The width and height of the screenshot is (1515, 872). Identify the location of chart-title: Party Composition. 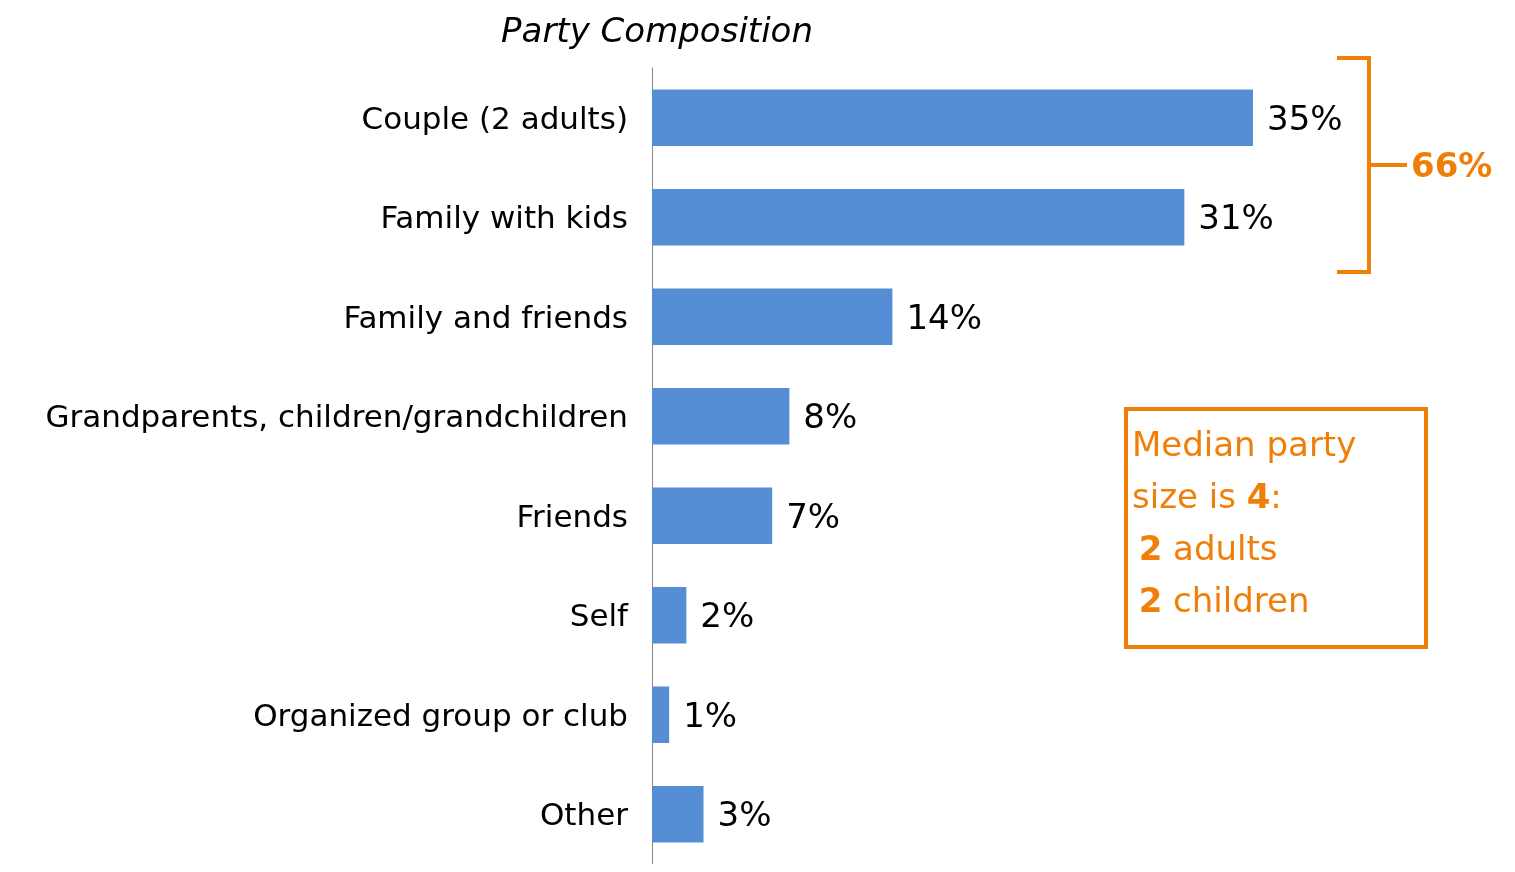
(657, 30).